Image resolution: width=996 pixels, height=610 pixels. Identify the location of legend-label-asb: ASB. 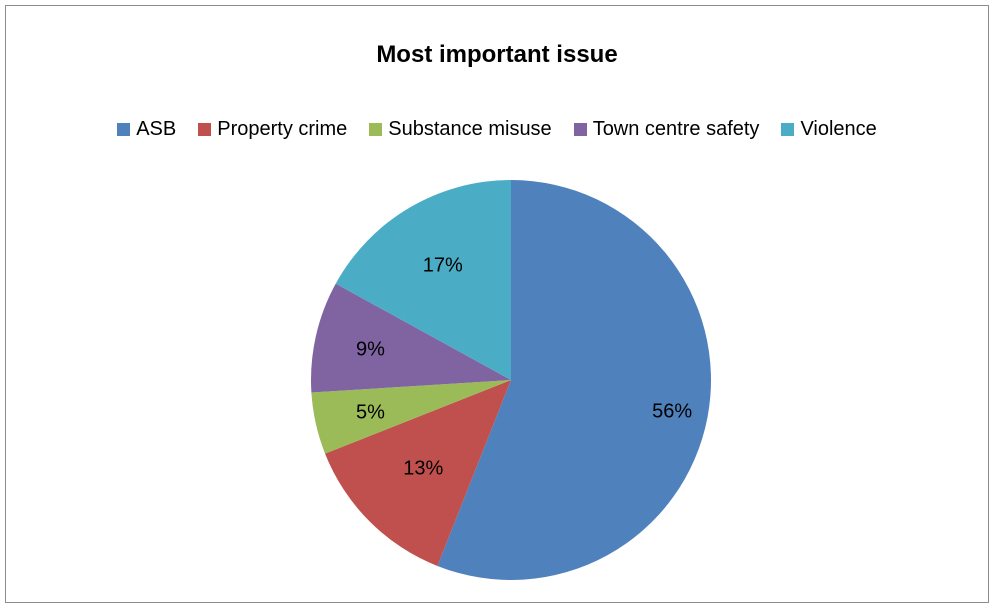
(156, 129).